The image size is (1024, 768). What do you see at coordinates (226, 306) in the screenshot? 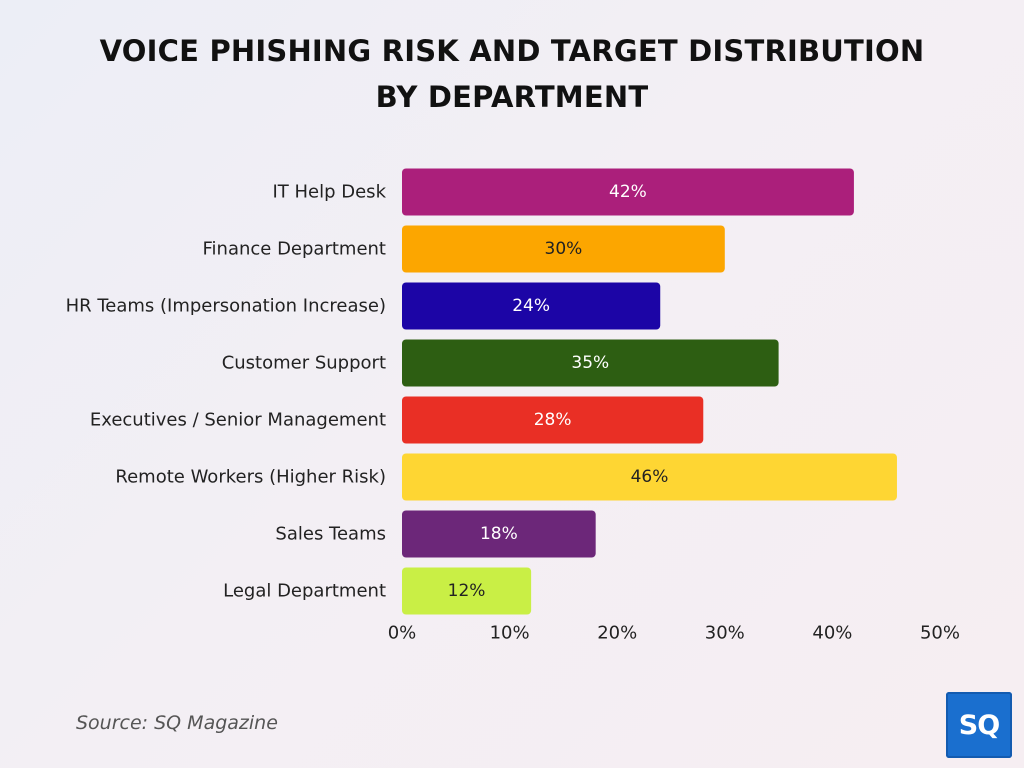
I see `category-label: HR Teams (Impersonation Increase)` at bounding box center [226, 306].